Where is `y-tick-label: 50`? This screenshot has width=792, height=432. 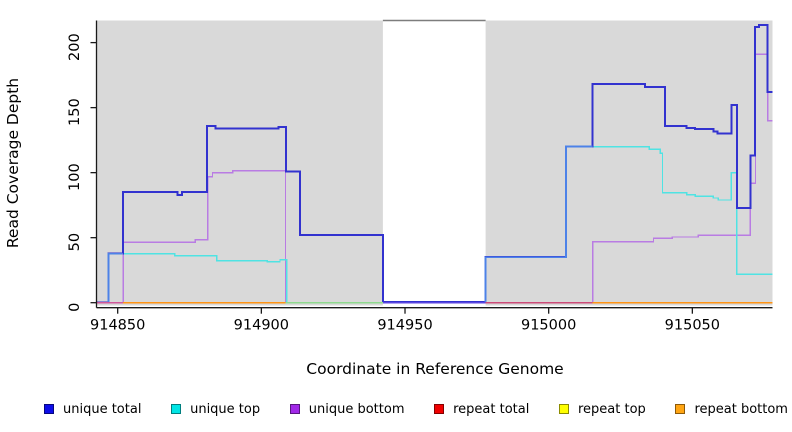
y-tick-label: 50 is located at coordinates (75, 242).